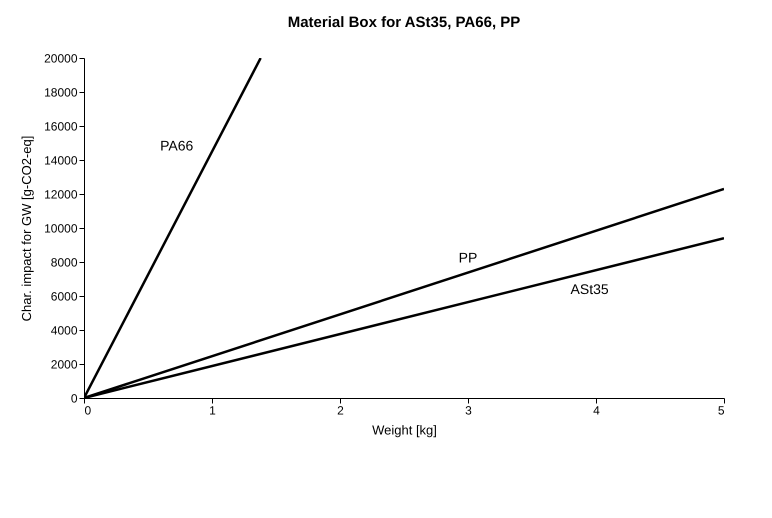  Describe the element at coordinates (212, 411) in the screenshot. I see `x-tick-label: 1` at that location.